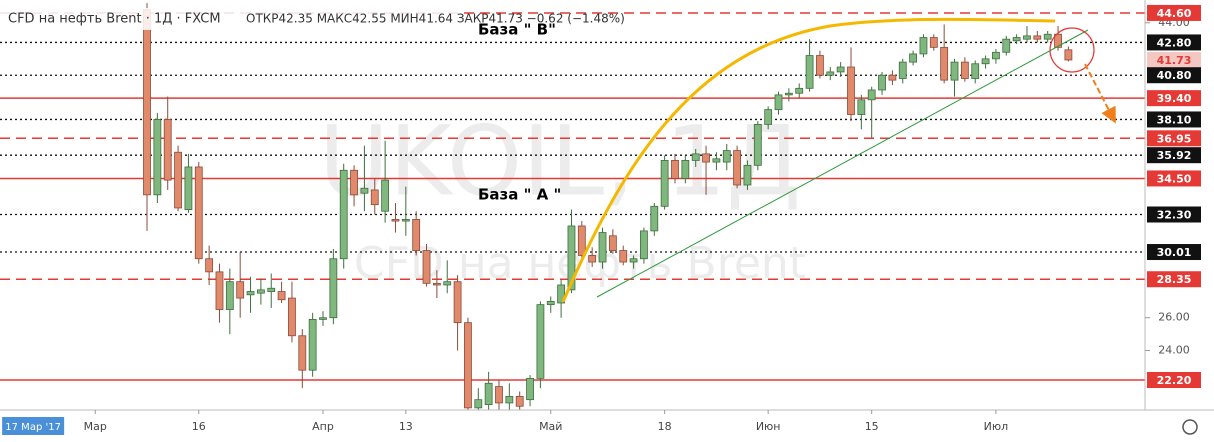 This screenshot has width=1214, height=442. Describe the element at coordinates (560, 161) in the screenshot. I see `watermark: UKOIL, 1Д` at that location.